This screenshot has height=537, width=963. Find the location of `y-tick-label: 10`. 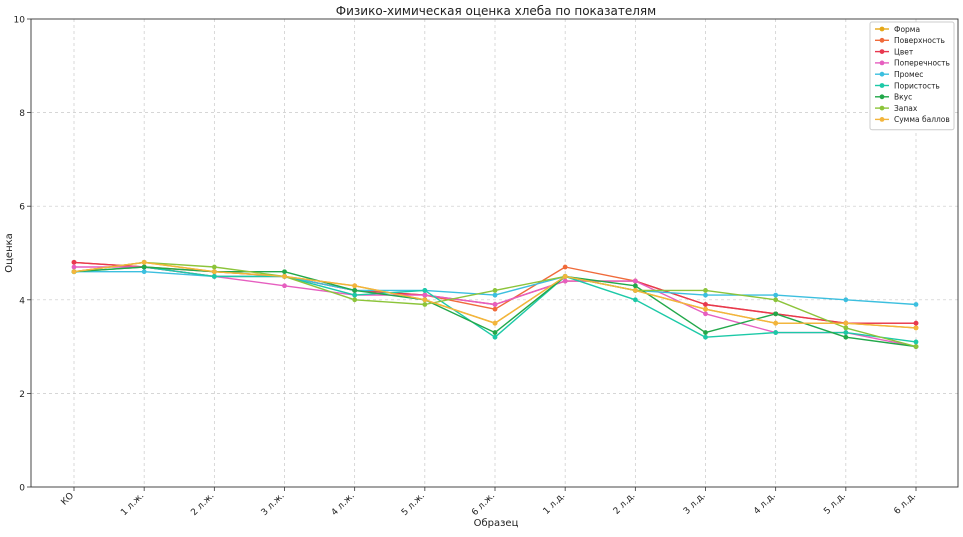

y-tick-label: 10 is located at coordinates (20, 21).